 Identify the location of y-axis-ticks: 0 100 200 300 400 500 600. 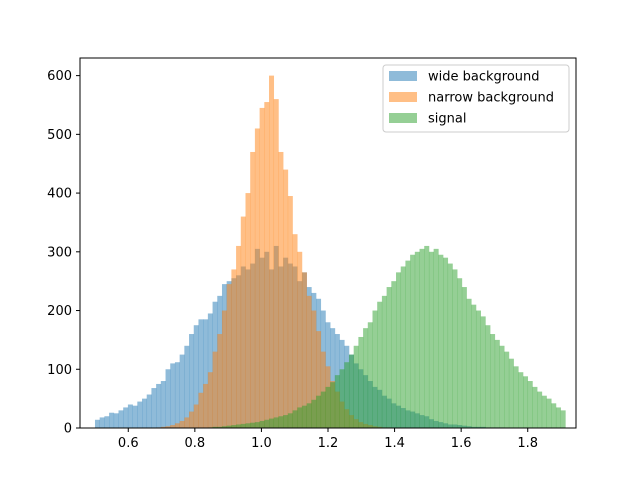
(63, 253).